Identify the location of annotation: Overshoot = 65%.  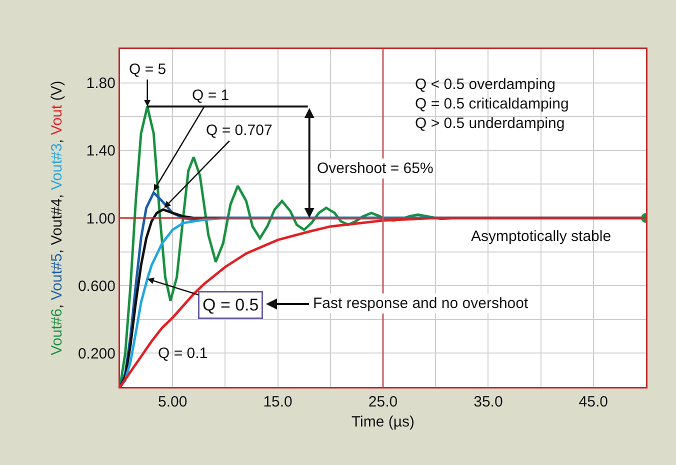
(375, 168).